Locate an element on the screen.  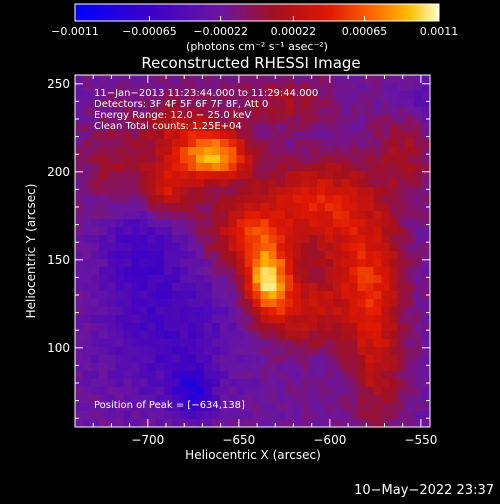
x-tick-label: −650 is located at coordinates (238, 440).